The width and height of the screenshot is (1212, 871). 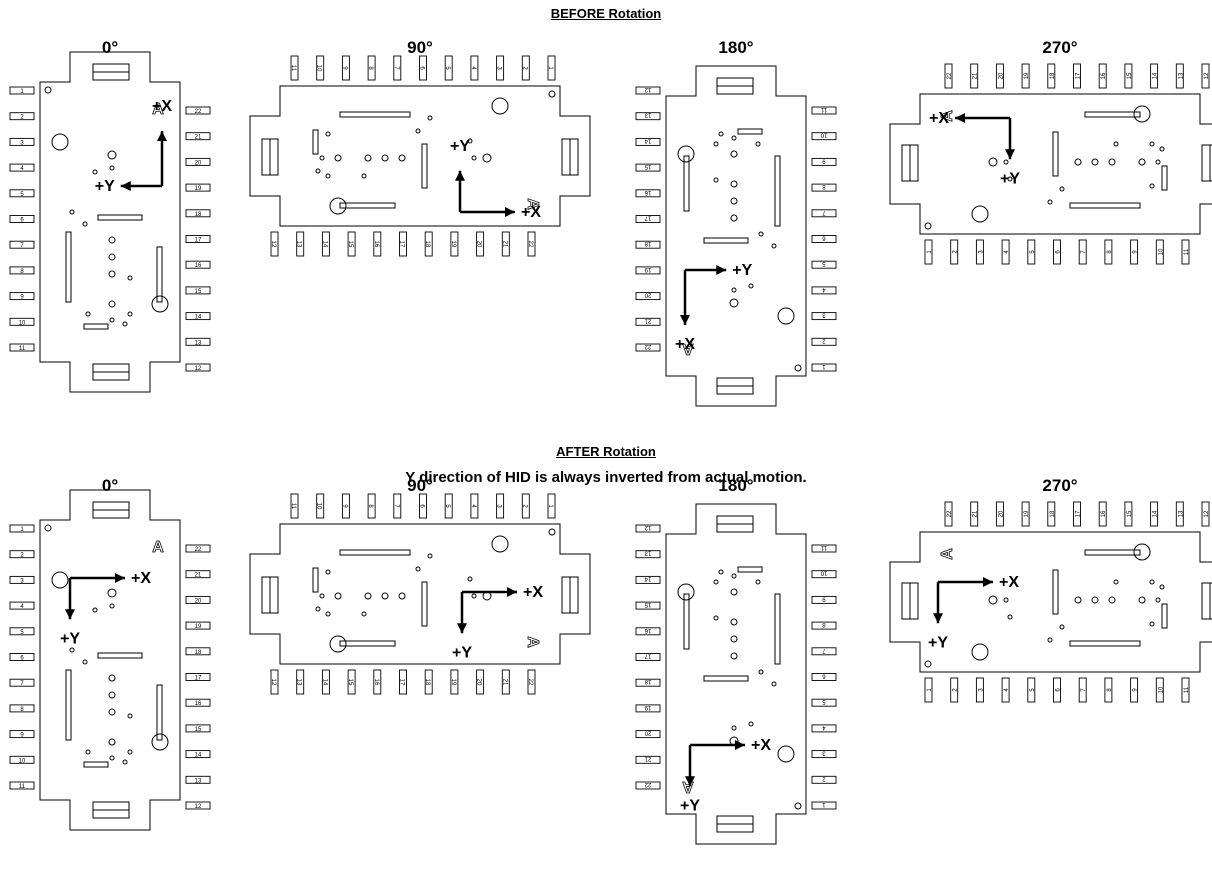 I want to click on x-axis-arrow-head, so click(x=685, y=320).